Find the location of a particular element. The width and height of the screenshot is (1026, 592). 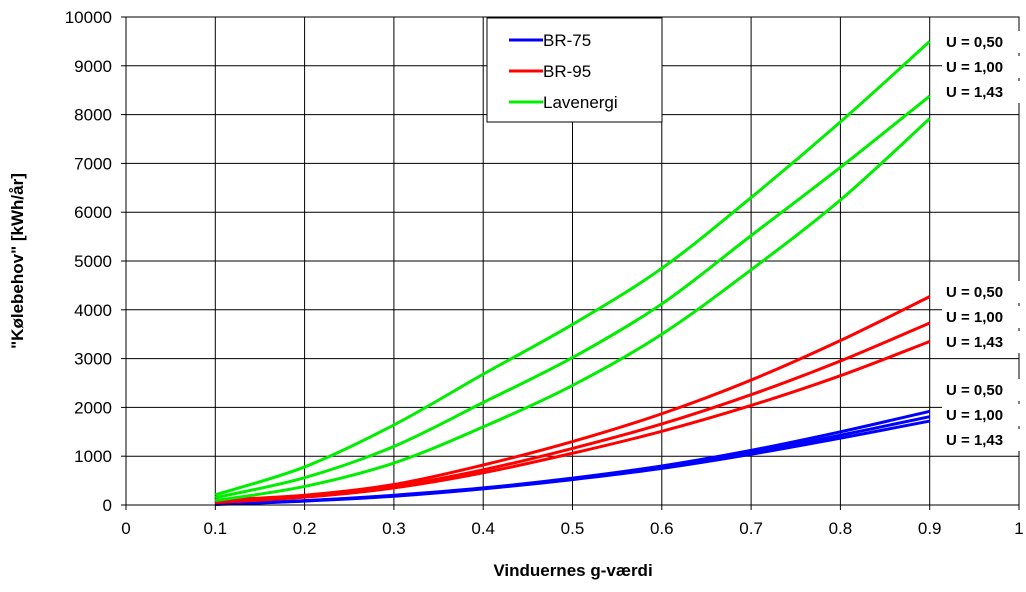

x-tick-label: 0.5 is located at coordinates (573, 528).